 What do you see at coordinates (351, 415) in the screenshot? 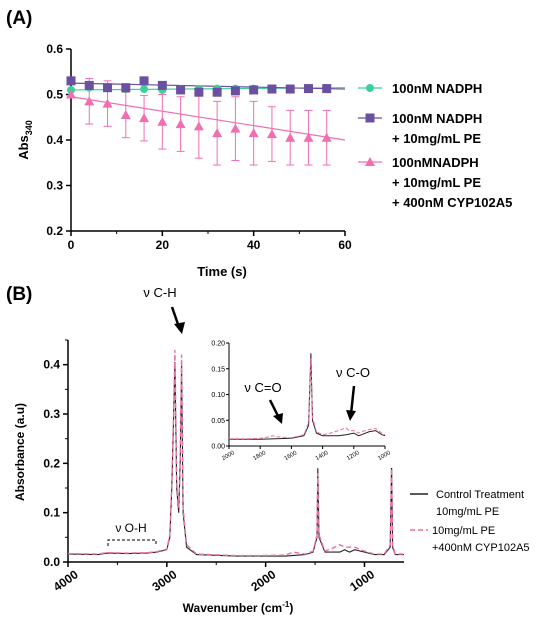
I see `annotation-co-single-arrowhead` at bounding box center [351, 415].